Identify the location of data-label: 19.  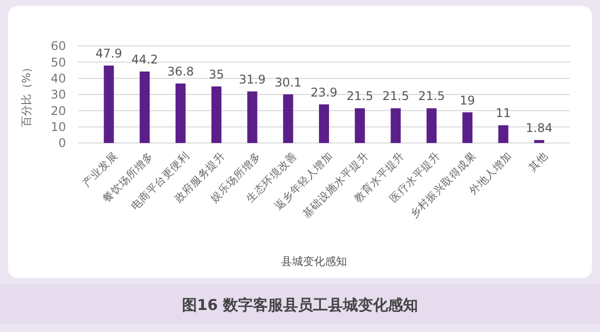
(468, 100).